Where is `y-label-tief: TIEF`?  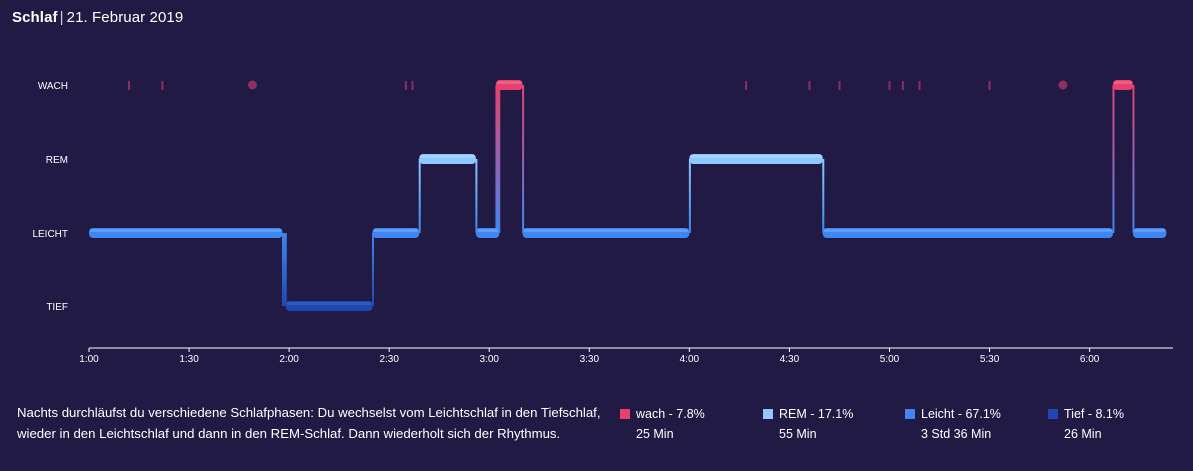
y-label-tief: TIEF is located at coordinates (57, 307).